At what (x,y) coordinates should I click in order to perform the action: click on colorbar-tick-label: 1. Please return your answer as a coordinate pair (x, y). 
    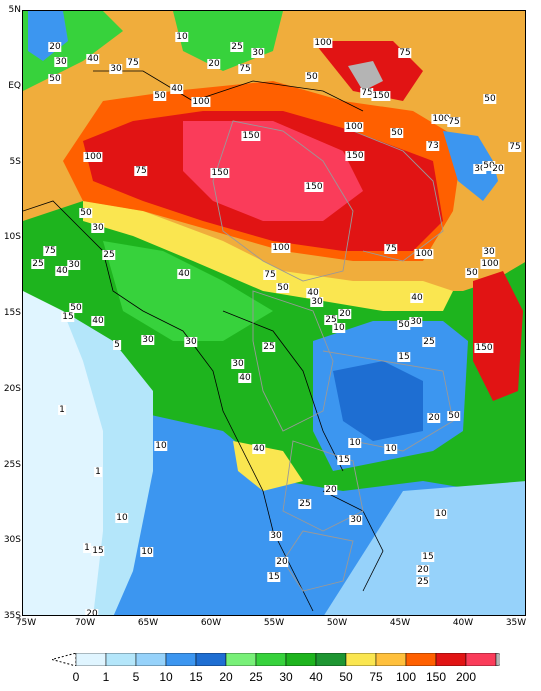
    Looking at the image, I should click on (106, 677).